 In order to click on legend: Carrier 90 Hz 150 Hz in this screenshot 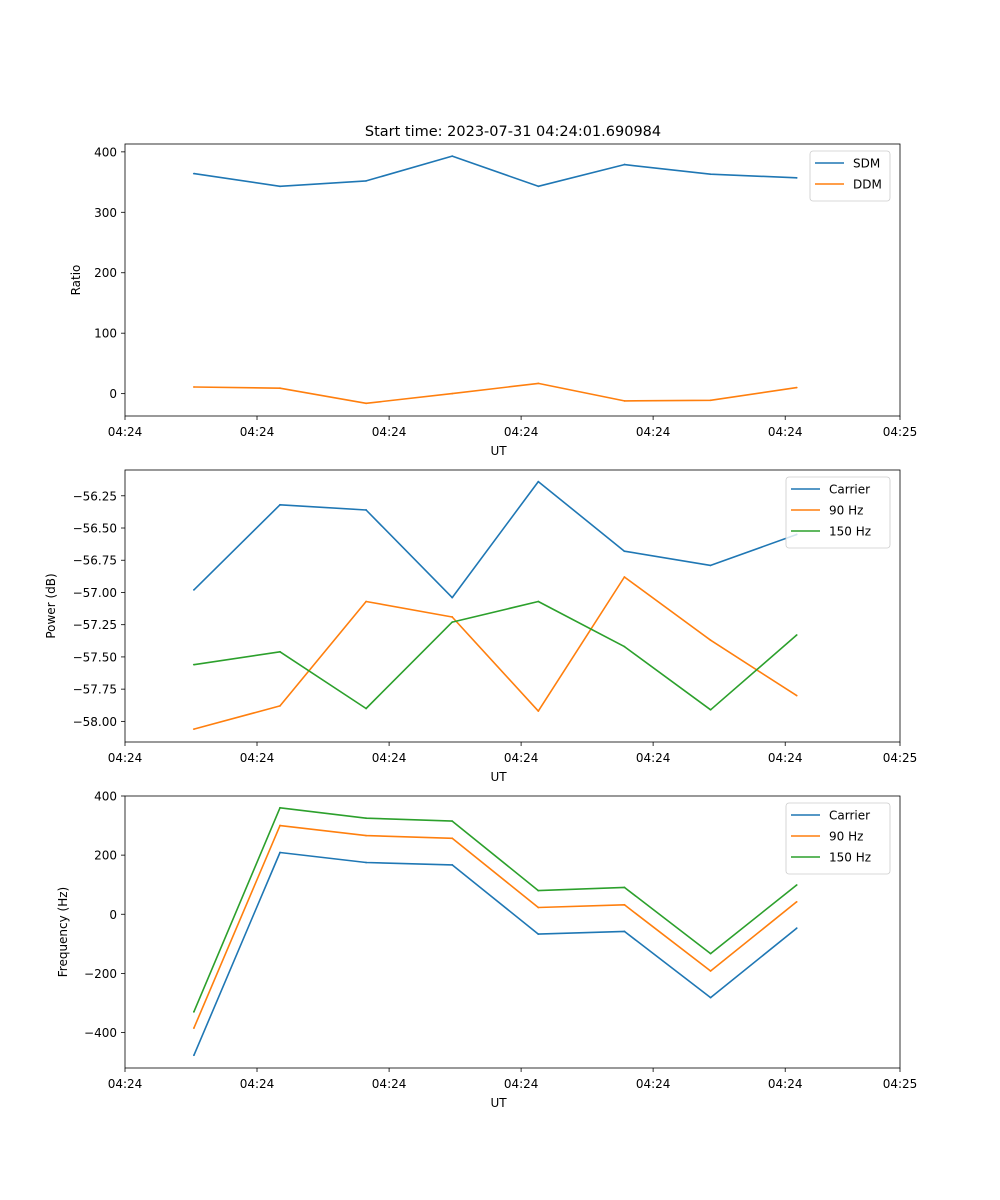, I will do `click(838, 838)`.